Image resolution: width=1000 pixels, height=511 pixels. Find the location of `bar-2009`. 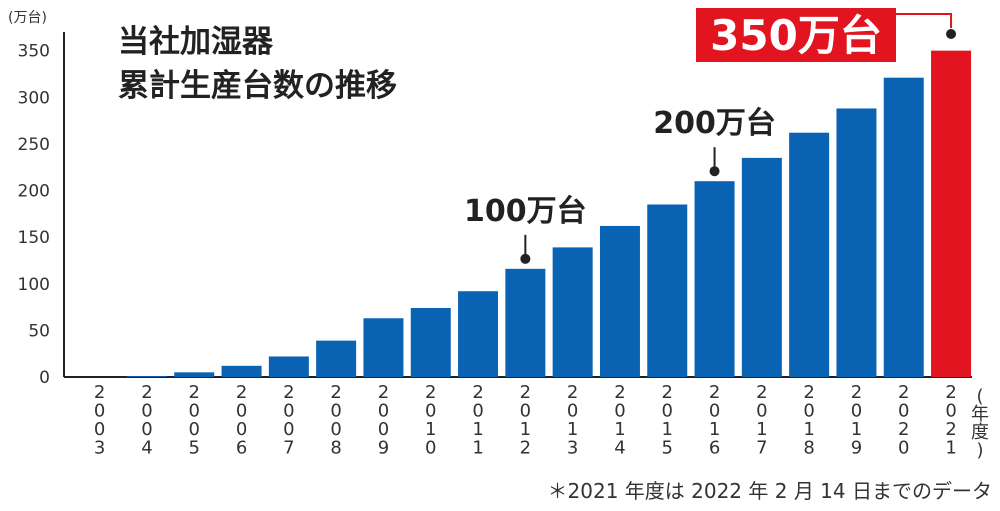

bar-2009 is located at coordinates (383, 347).